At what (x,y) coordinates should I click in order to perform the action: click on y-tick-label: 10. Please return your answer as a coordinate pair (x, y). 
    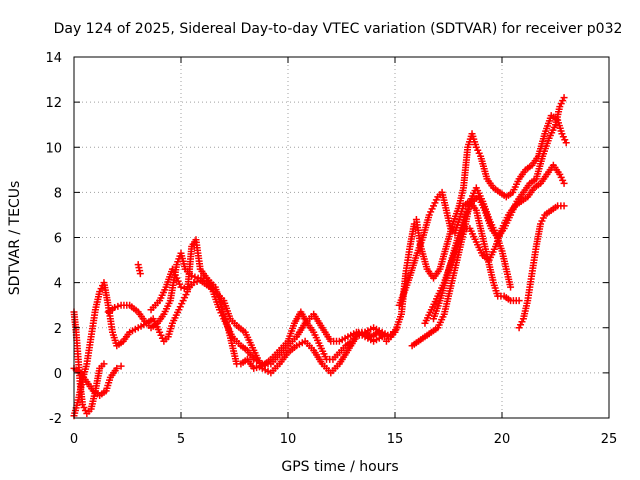
    Looking at the image, I should click on (53, 148).